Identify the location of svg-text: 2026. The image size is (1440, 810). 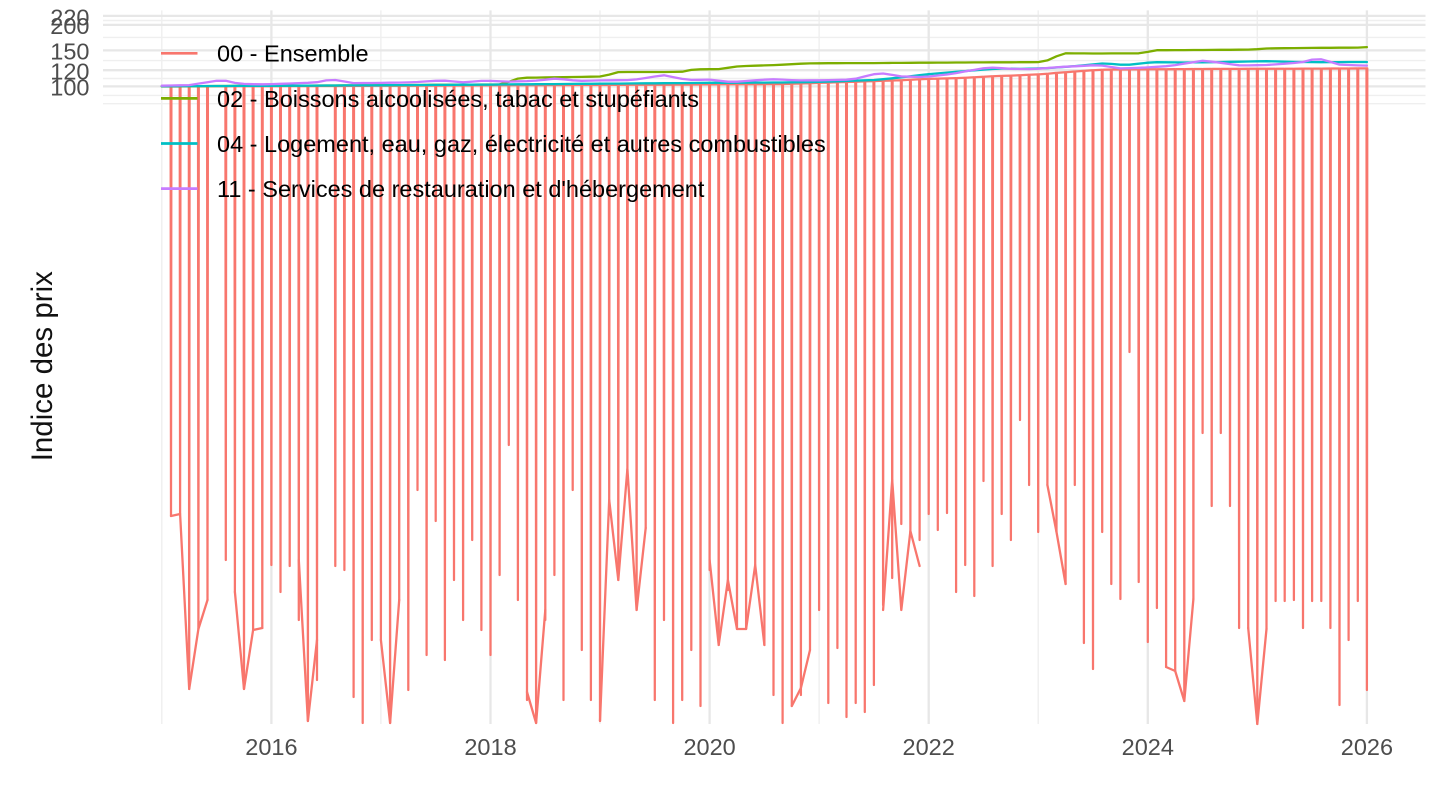
(1367, 747).